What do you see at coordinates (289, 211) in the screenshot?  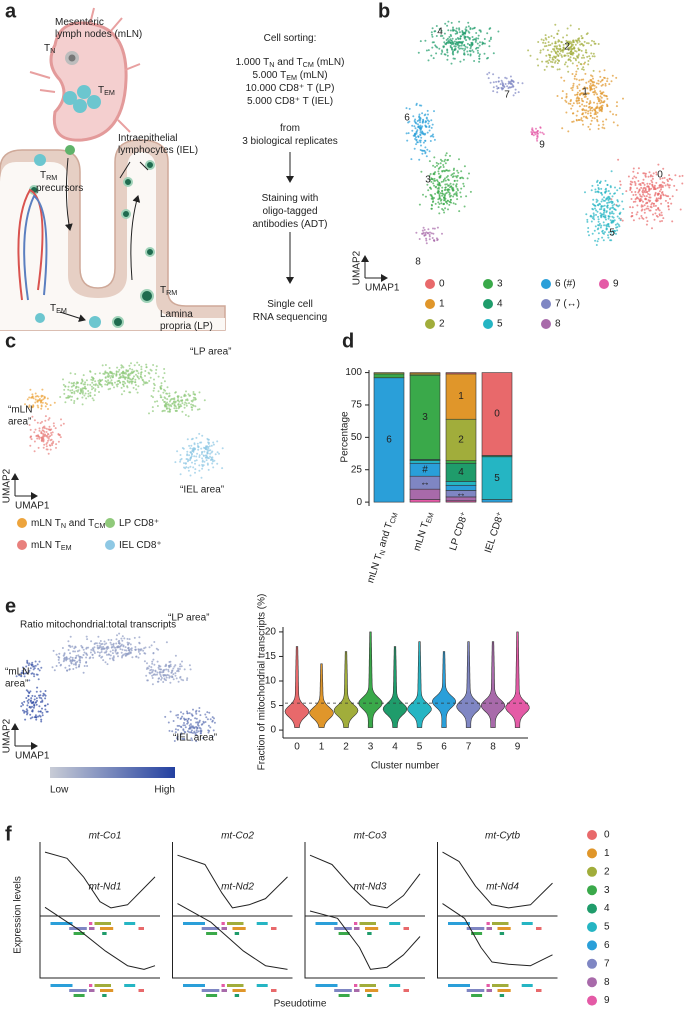 I see `label: oligo-tagged` at bounding box center [289, 211].